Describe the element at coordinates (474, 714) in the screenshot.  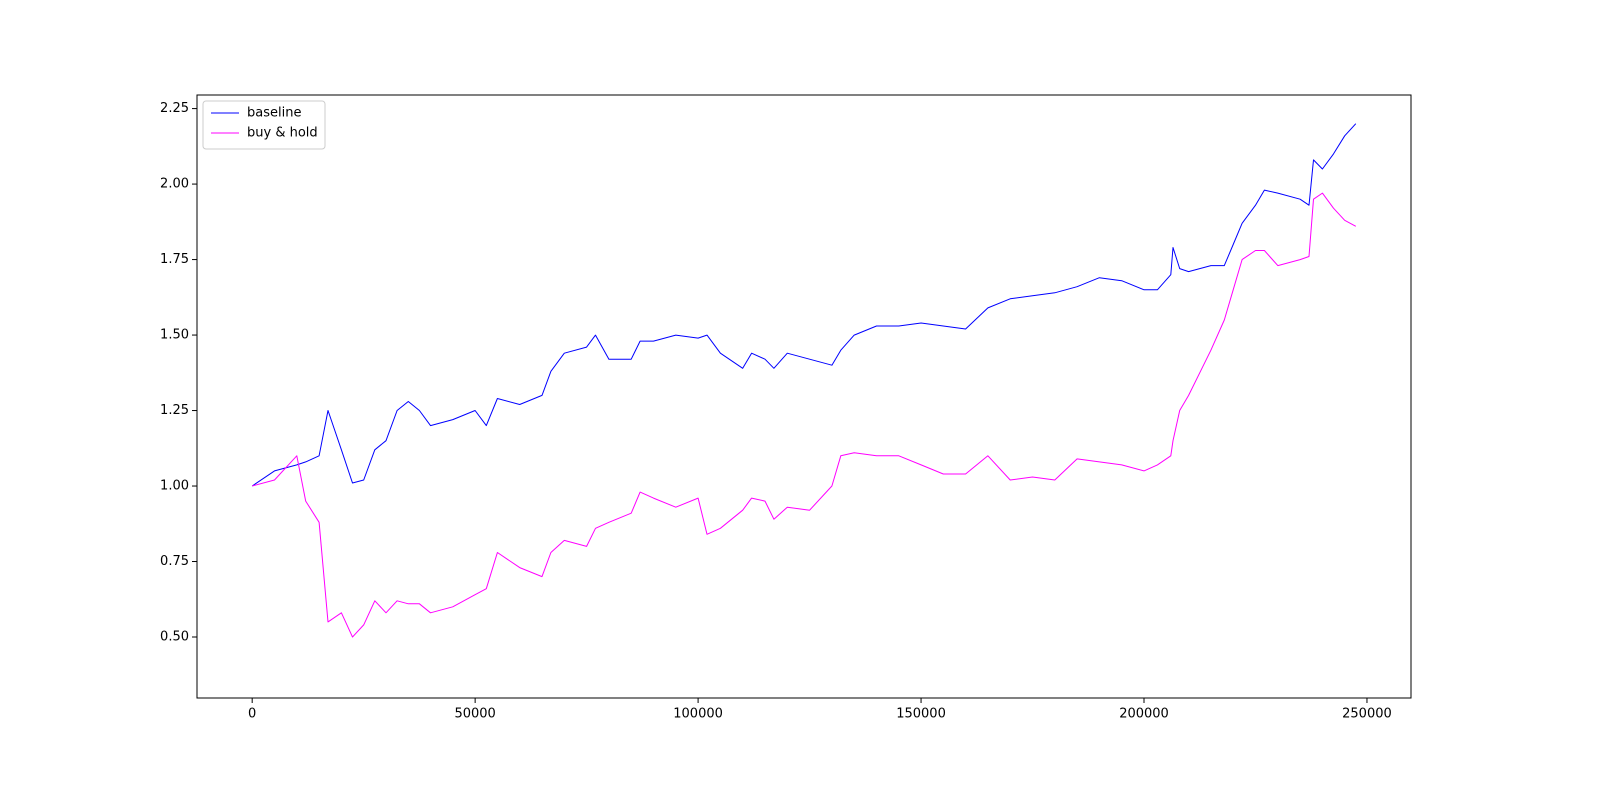
I see `x-tick-label: 50000` at that location.